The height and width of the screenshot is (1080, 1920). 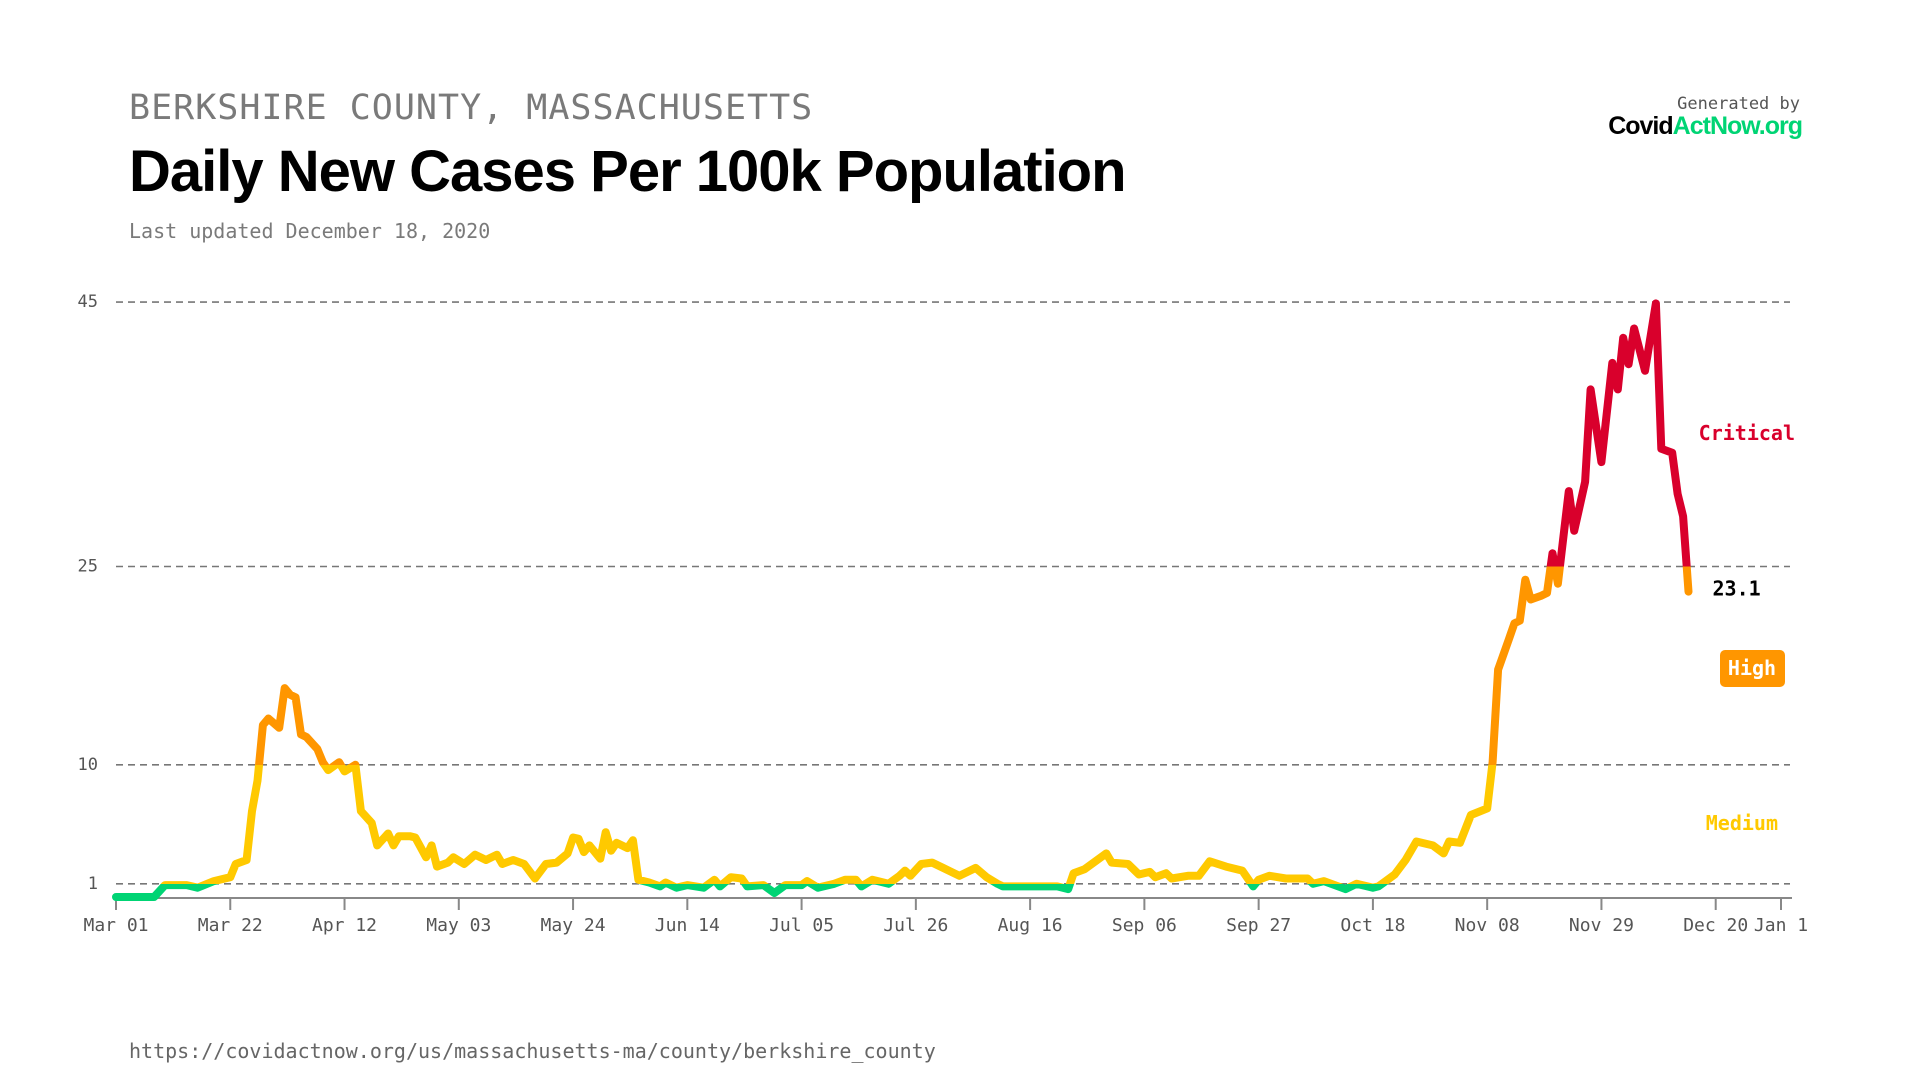 What do you see at coordinates (1747, 628) in the screenshot?
I see `level-labels: Critical 23.1 High Medium` at bounding box center [1747, 628].